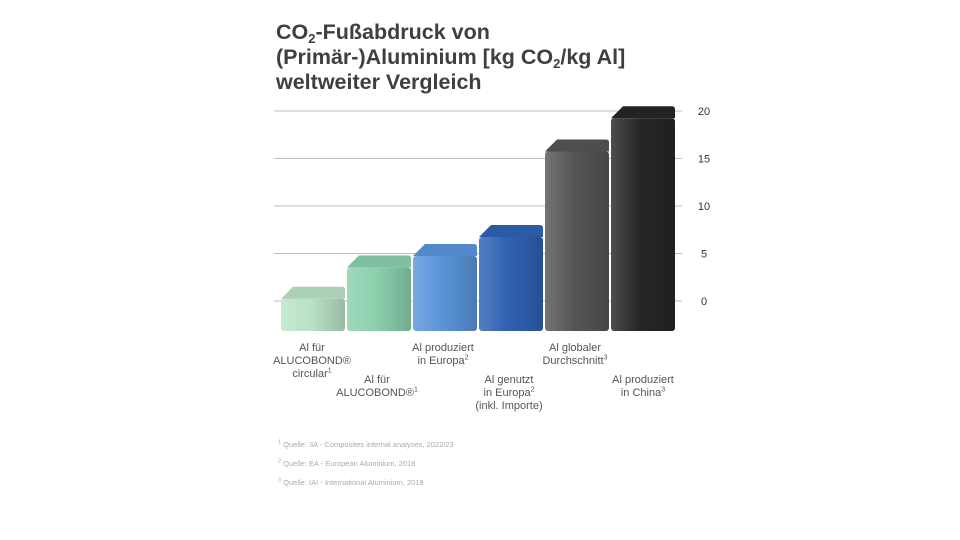 The image size is (960, 540). Describe the element at coordinates (379, 82) in the screenshot. I see `title-line-3: weltweiter Vergleich` at that location.